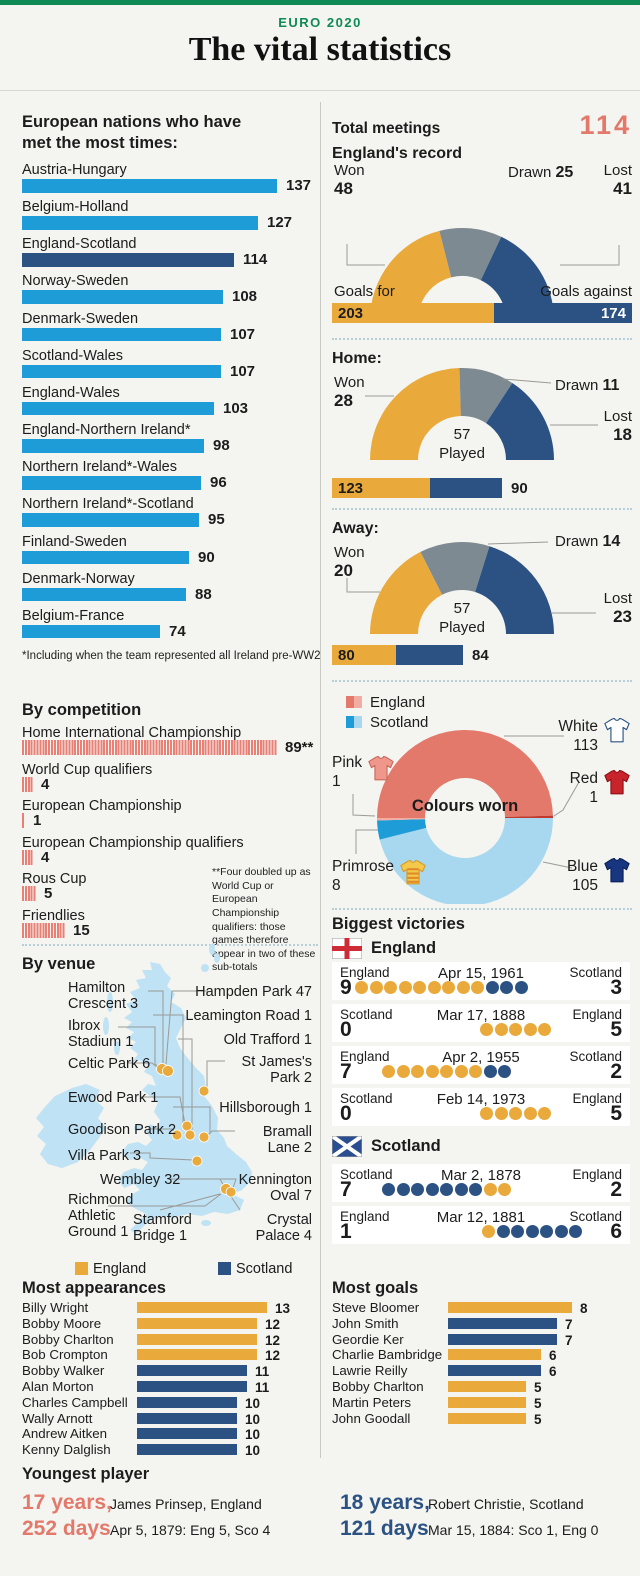 The width and height of the screenshot is (640, 1576). Describe the element at coordinates (54, 879) in the screenshot. I see `competition-label: Rous Cup` at that location.